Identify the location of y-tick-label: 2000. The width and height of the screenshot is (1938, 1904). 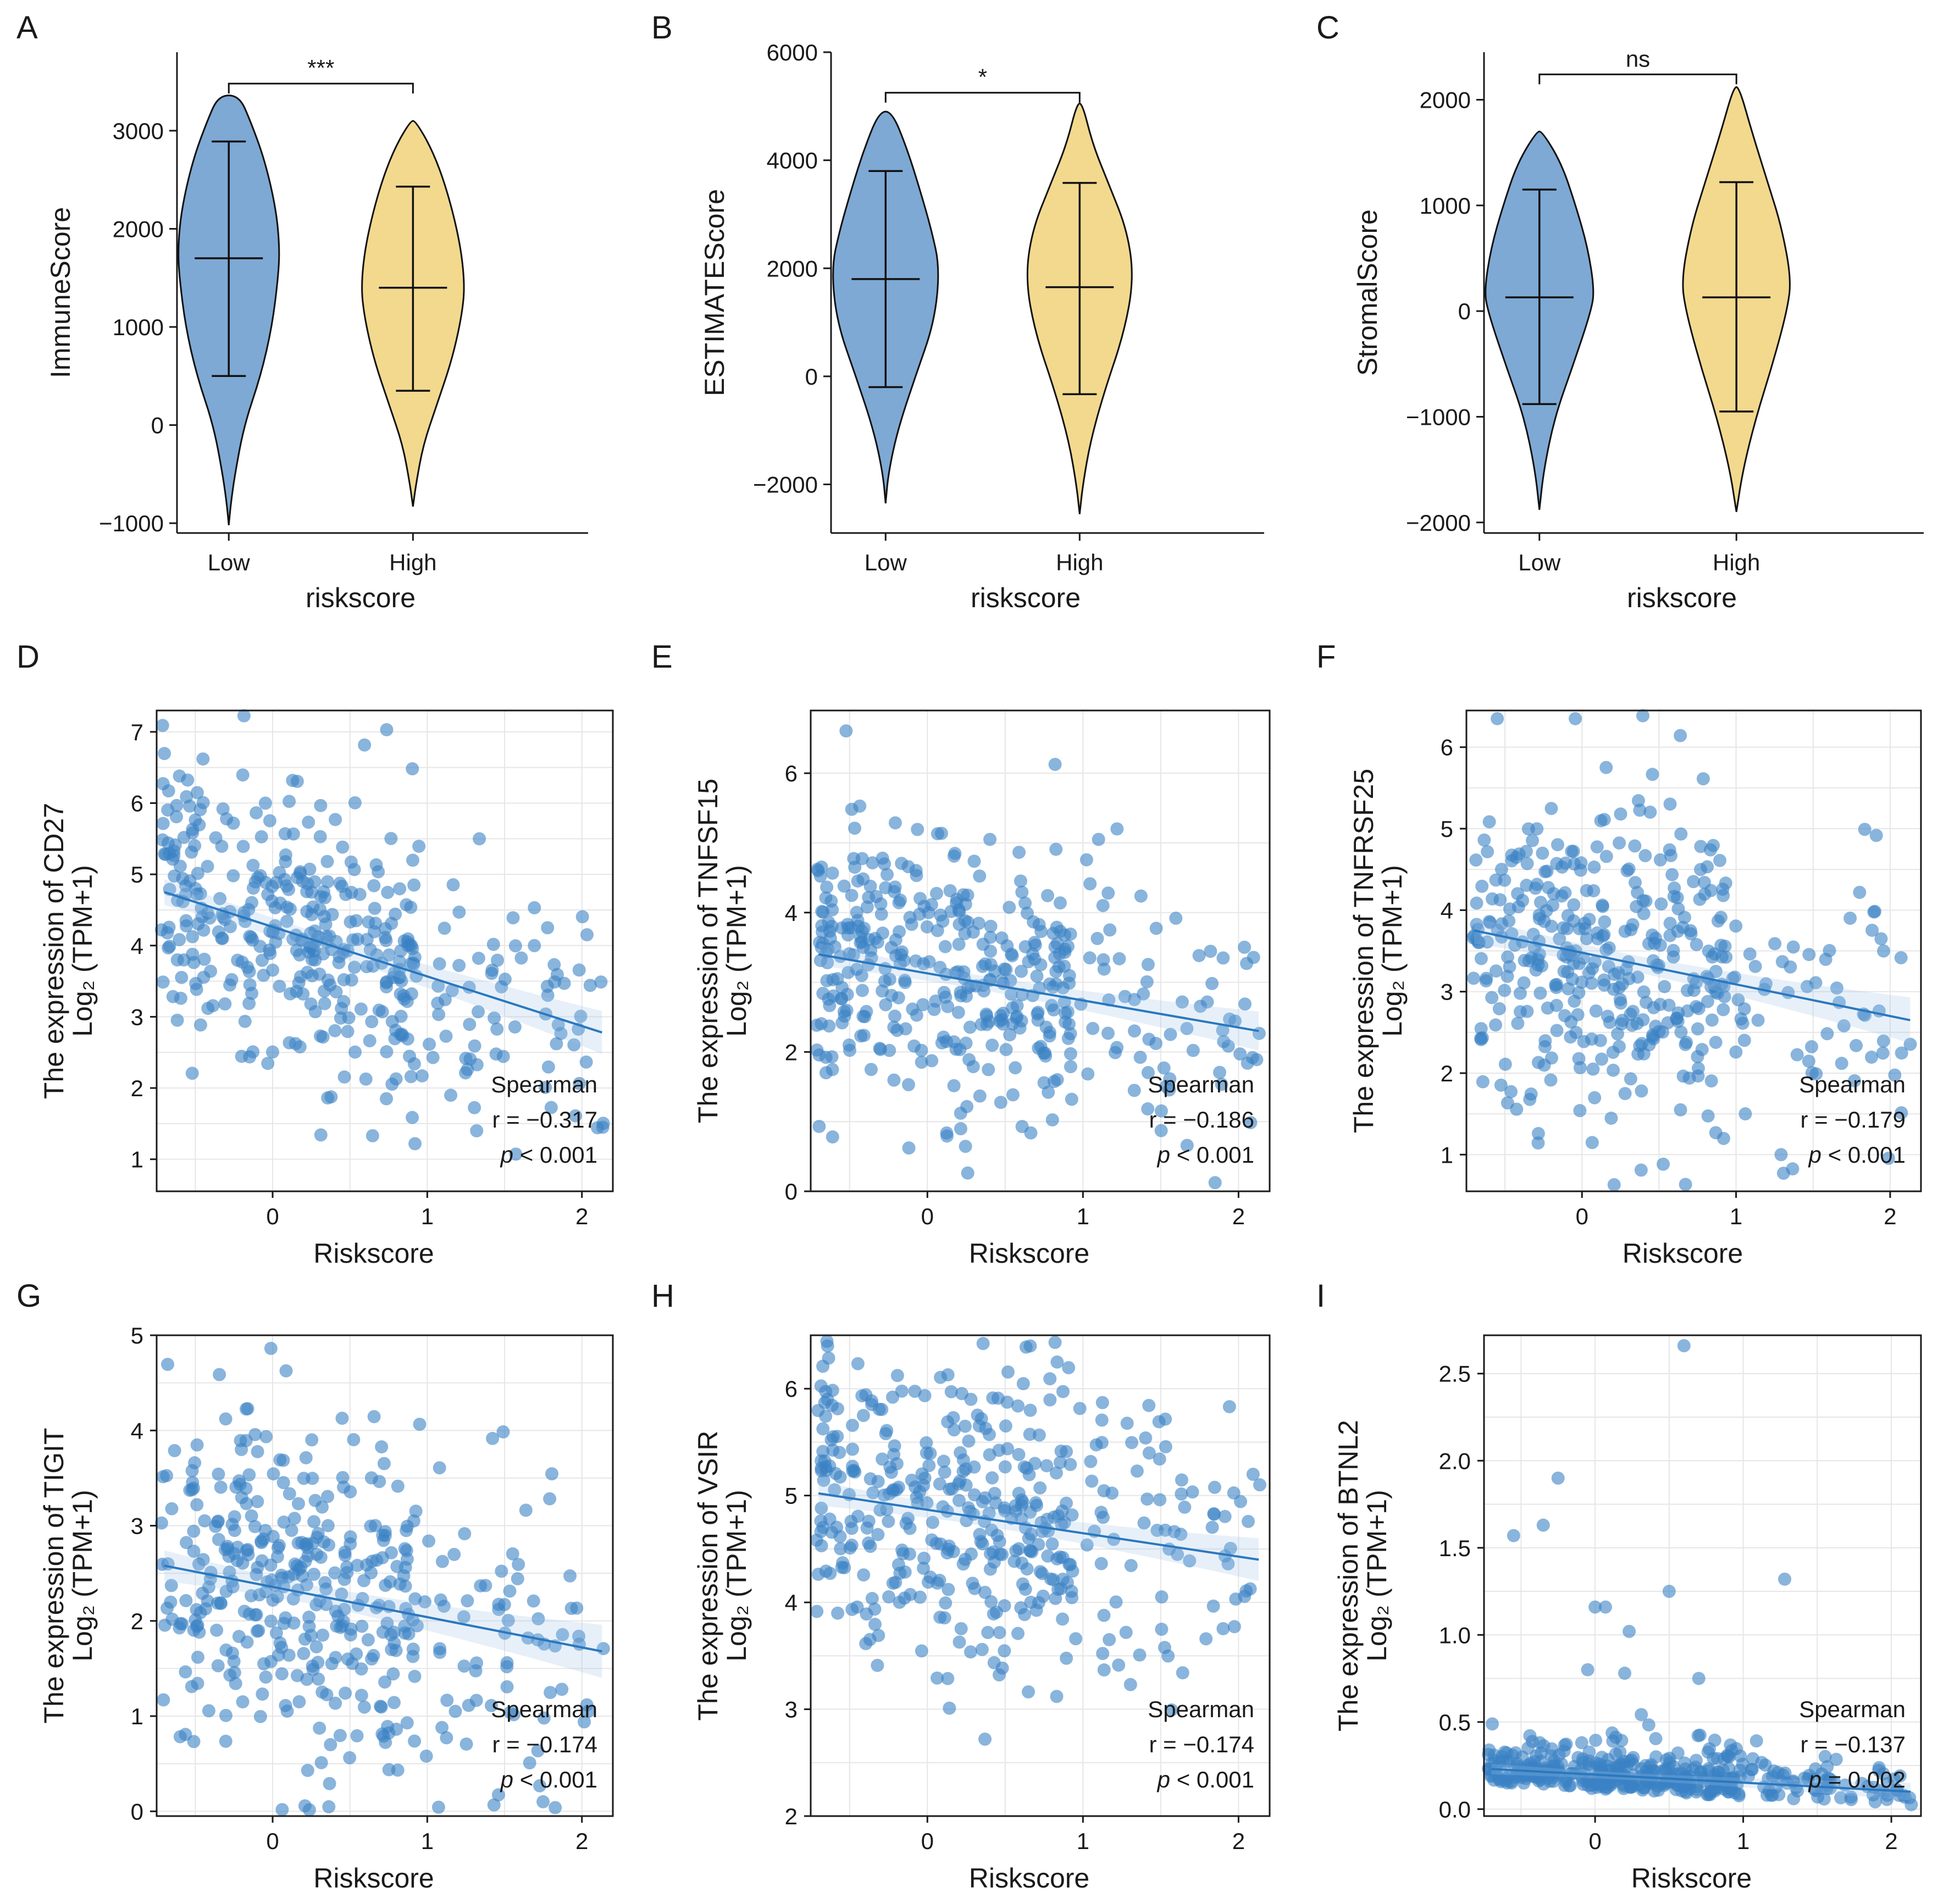
(138, 229).